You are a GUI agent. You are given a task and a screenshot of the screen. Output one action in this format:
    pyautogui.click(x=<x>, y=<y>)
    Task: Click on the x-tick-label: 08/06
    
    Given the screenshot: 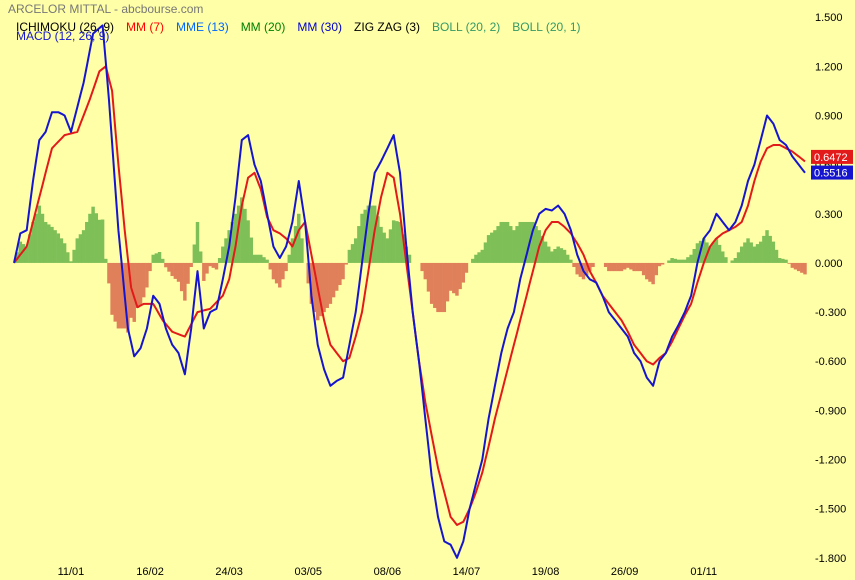 What is the action you would take?
    pyautogui.click(x=388, y=572)
    